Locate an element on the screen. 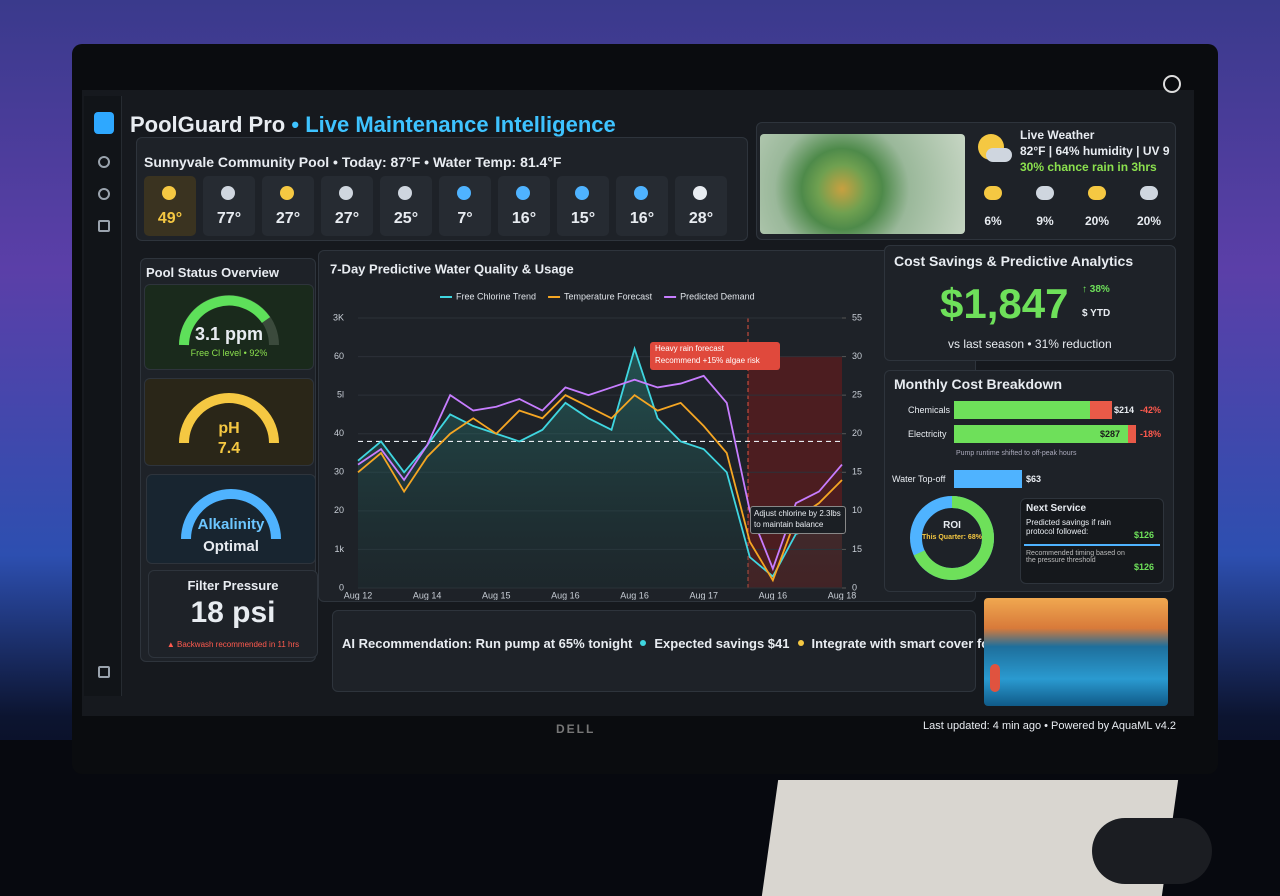  forecast-temp: 27° is located at coordinates (288, 218).